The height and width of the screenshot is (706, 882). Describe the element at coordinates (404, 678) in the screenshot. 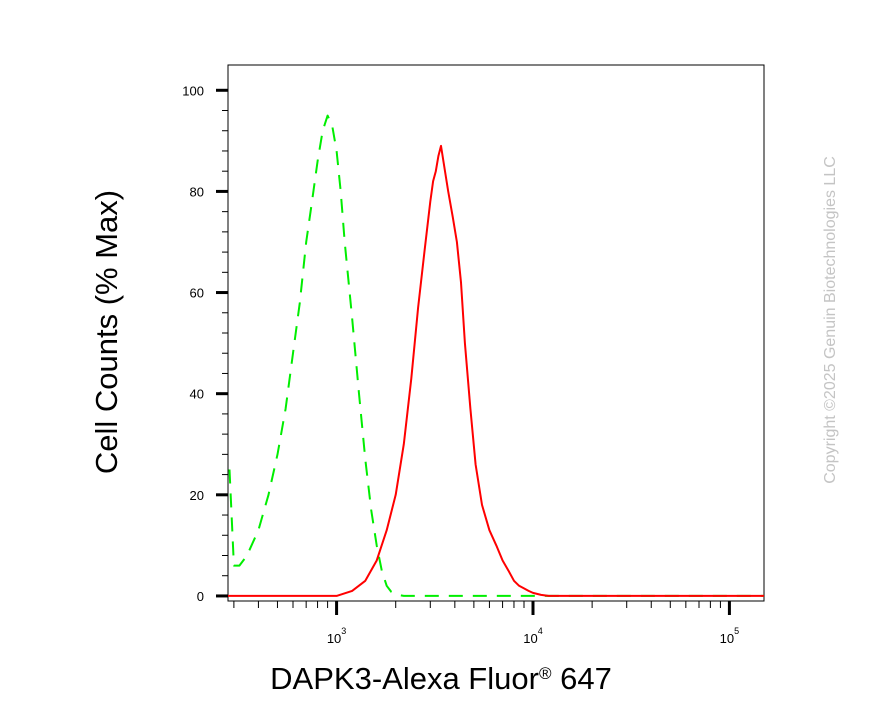

I see `x-axis-title-main: DAPK3-Alexa Fluor` at that location.